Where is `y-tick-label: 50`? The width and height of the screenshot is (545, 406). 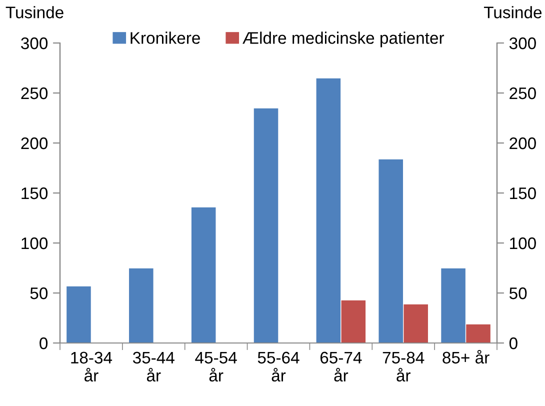 y-tick-label: 50 is located at coordinates (39, 293).